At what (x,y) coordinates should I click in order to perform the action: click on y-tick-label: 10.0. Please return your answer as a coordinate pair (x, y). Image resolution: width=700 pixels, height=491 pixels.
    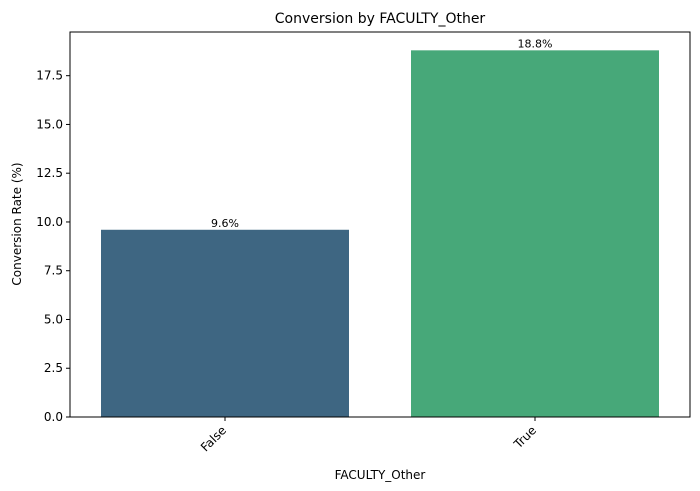
    Looking at the image, I should click on (49, 222).